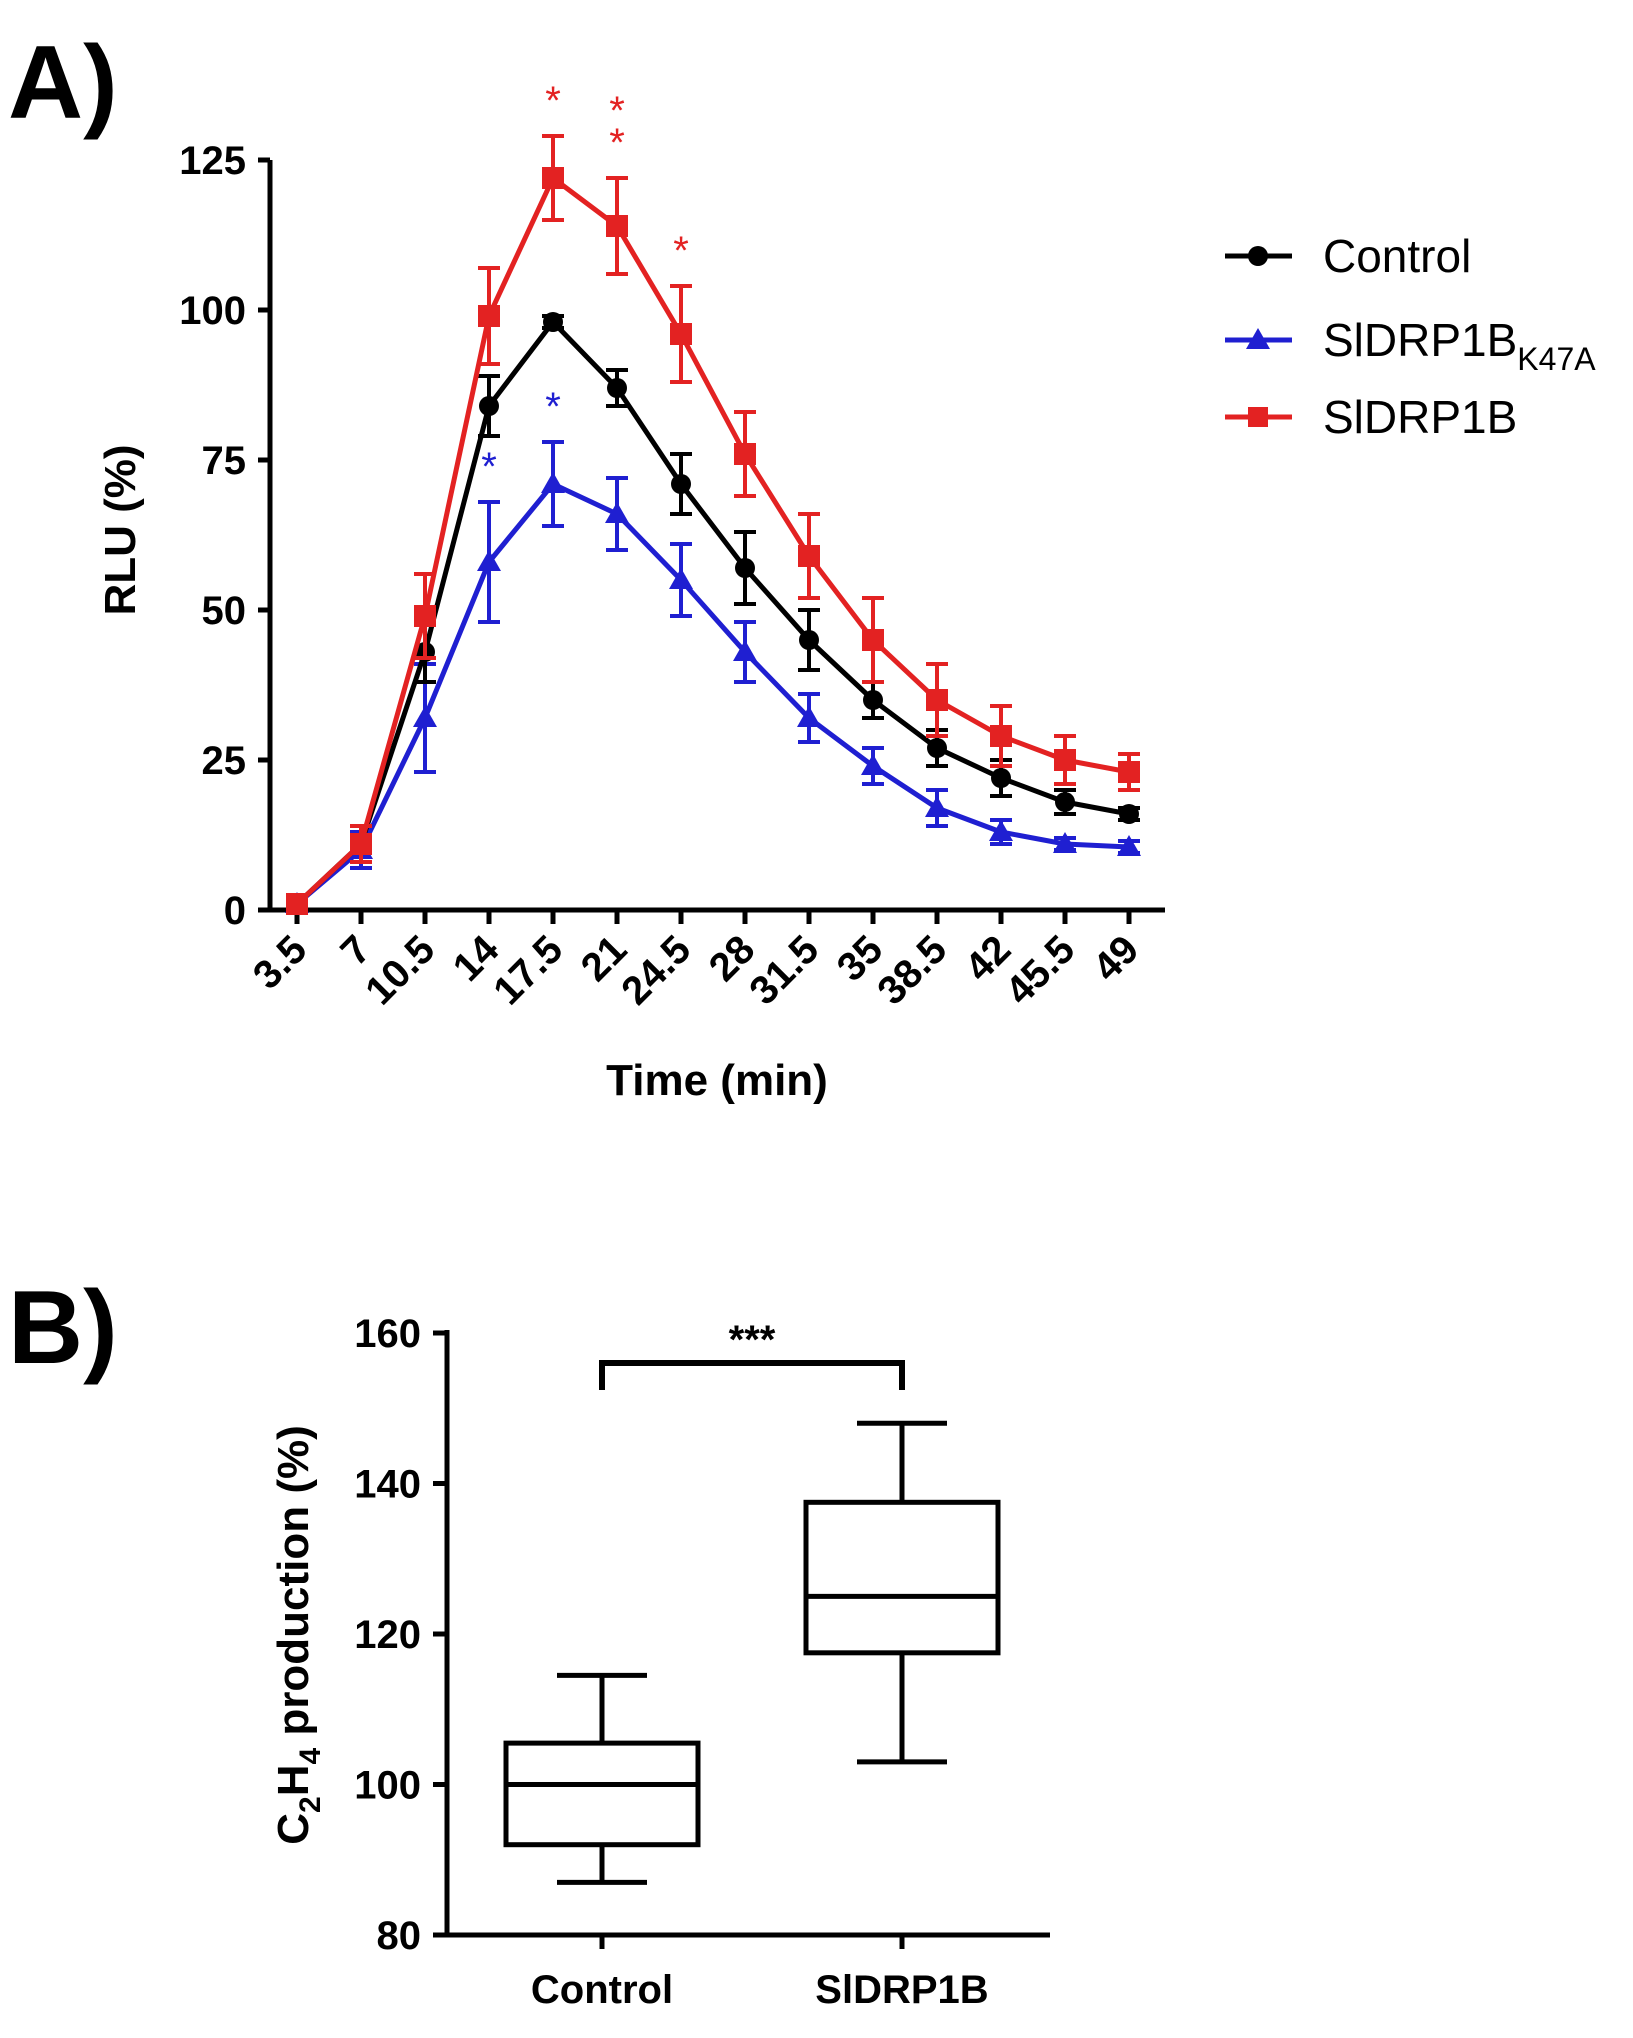  What do you see at coordinates (752, 1340) in the screenshot?
I see `significance-label: ***` at bounding box center [752, 1340].